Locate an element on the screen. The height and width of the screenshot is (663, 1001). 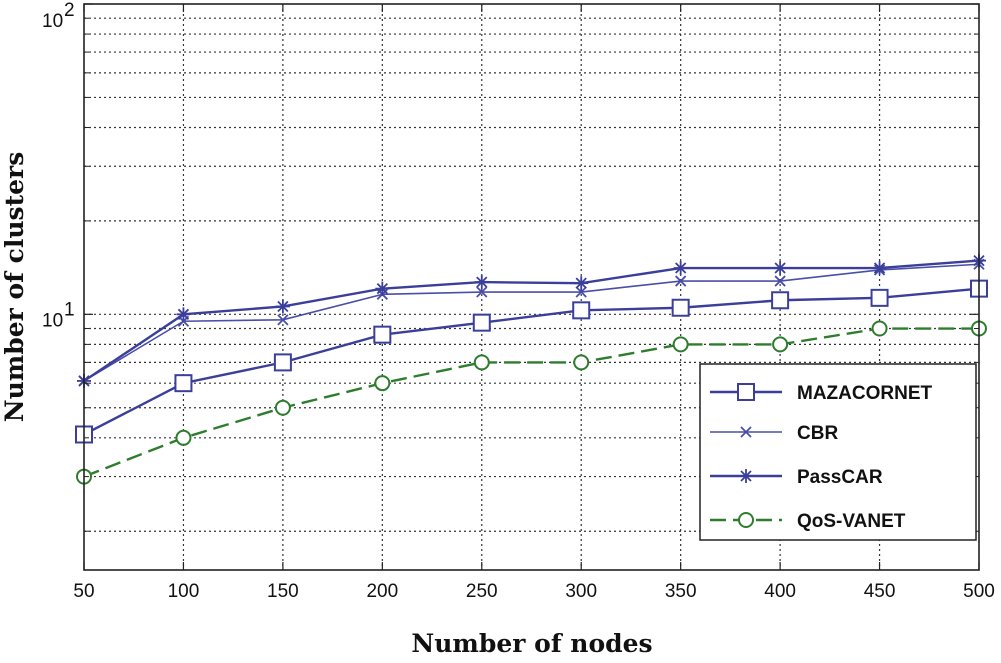
legend-marker-qos-vanet is located at coordinates (746, 520).